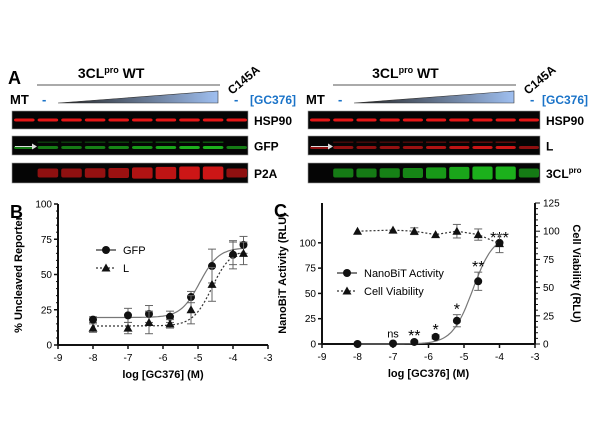 This screenshot has height=447, width=600. What do you see at coordinates (322, 357) in the screenshot?
I see `x-tick-label: -9` at bounding box center [322, 357].